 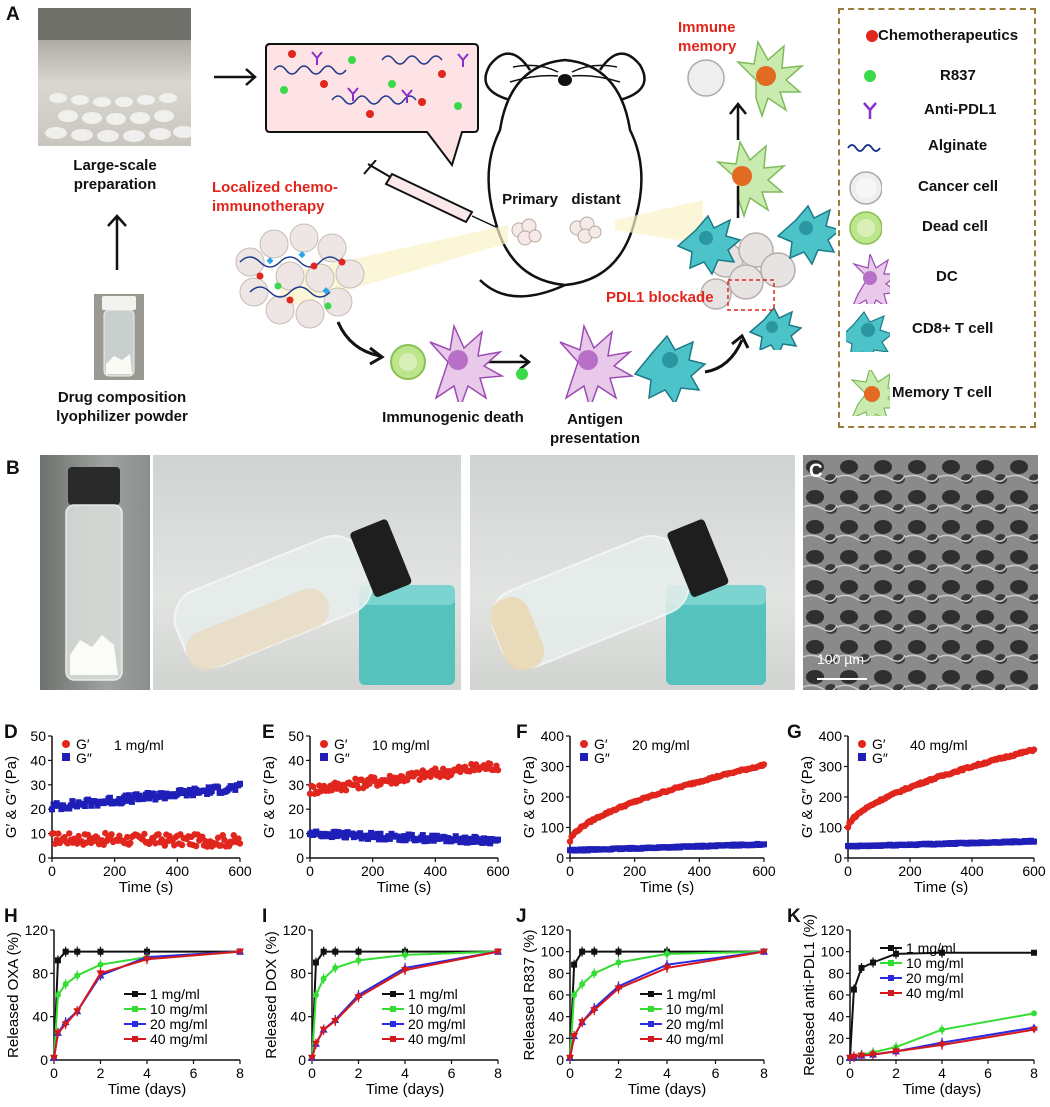 I want to click on legend-label: G″, so click(x=880, y=758).